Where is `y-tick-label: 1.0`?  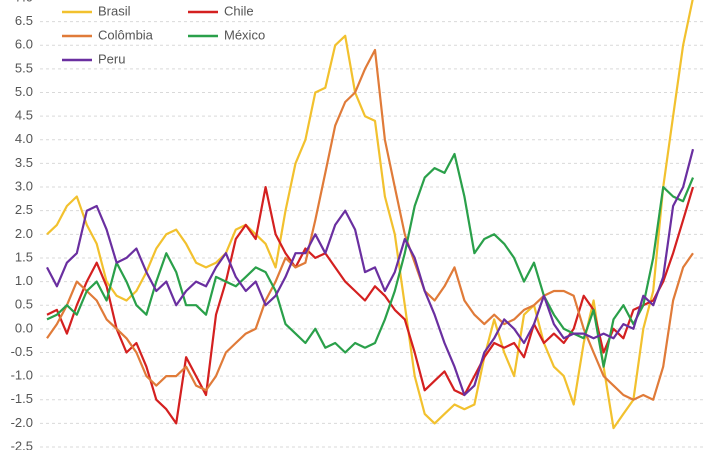
y-tick-label: 1.0 is located at coordinates (24, 280).